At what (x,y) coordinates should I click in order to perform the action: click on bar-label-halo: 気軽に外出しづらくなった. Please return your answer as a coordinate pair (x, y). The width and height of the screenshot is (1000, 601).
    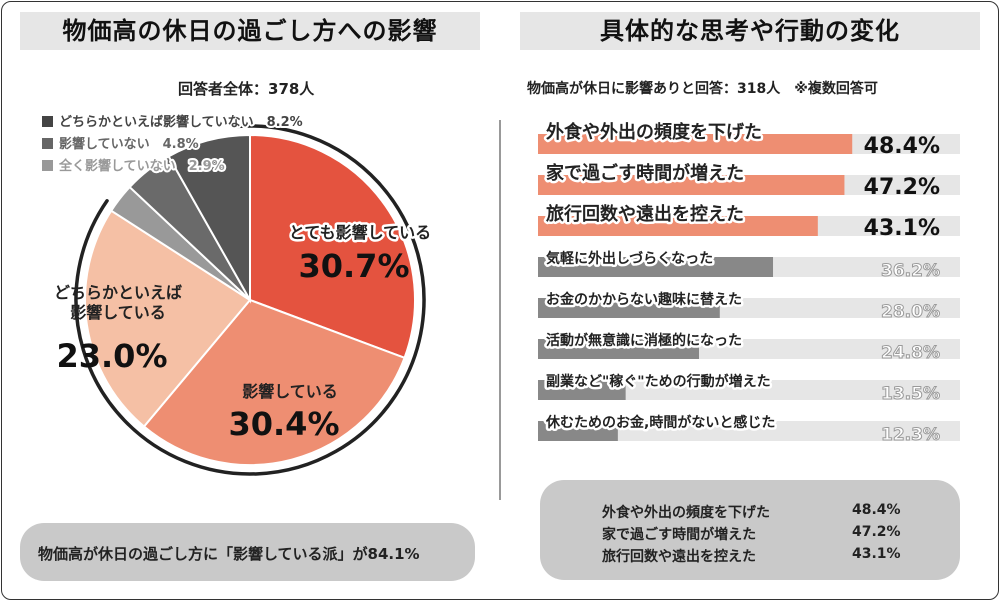
    Looking at the image, I should click on (629, 258).